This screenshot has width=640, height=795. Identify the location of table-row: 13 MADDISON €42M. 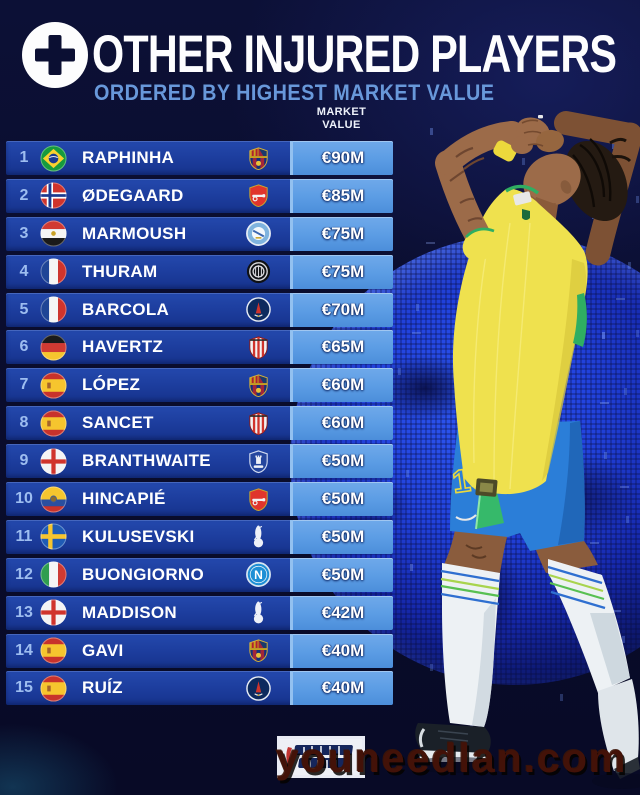
(199, 612).